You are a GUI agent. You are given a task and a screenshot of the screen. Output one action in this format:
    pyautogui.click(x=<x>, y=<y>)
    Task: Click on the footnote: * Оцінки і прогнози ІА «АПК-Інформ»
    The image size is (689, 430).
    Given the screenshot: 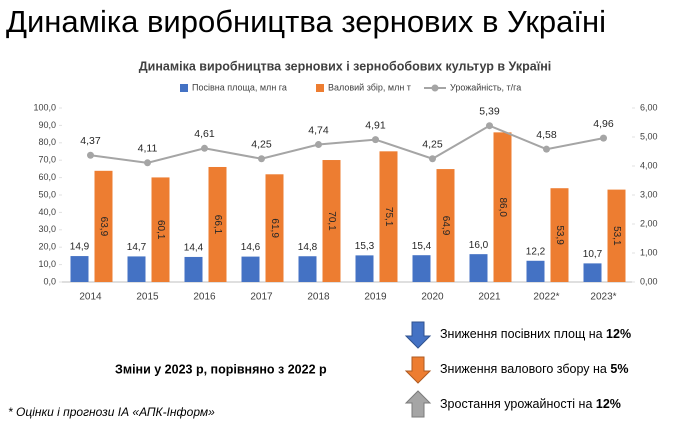 What is the action you would take?
    pyautogui.click(x=111, y=412)
    